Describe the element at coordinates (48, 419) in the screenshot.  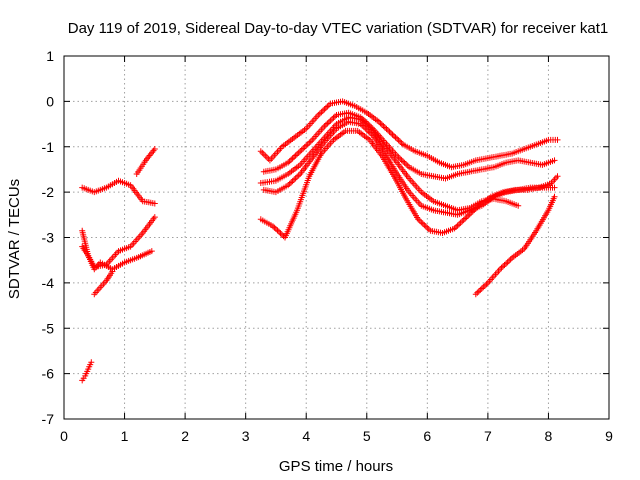
I see `y-tick-label: -7` at that location.